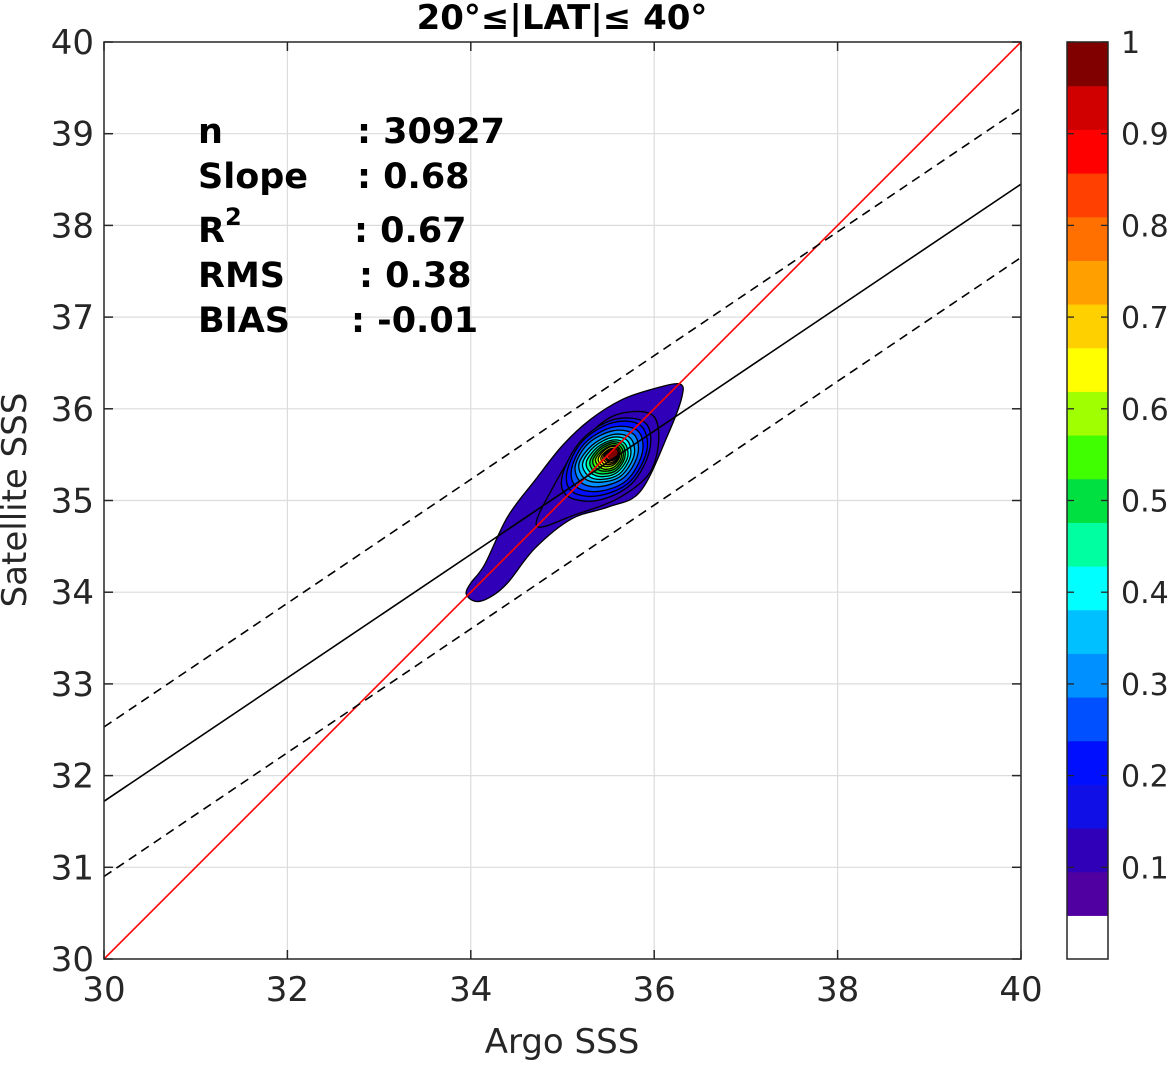  I want to click on colorbar-tick-label: 0.5, so click(1145, 502).